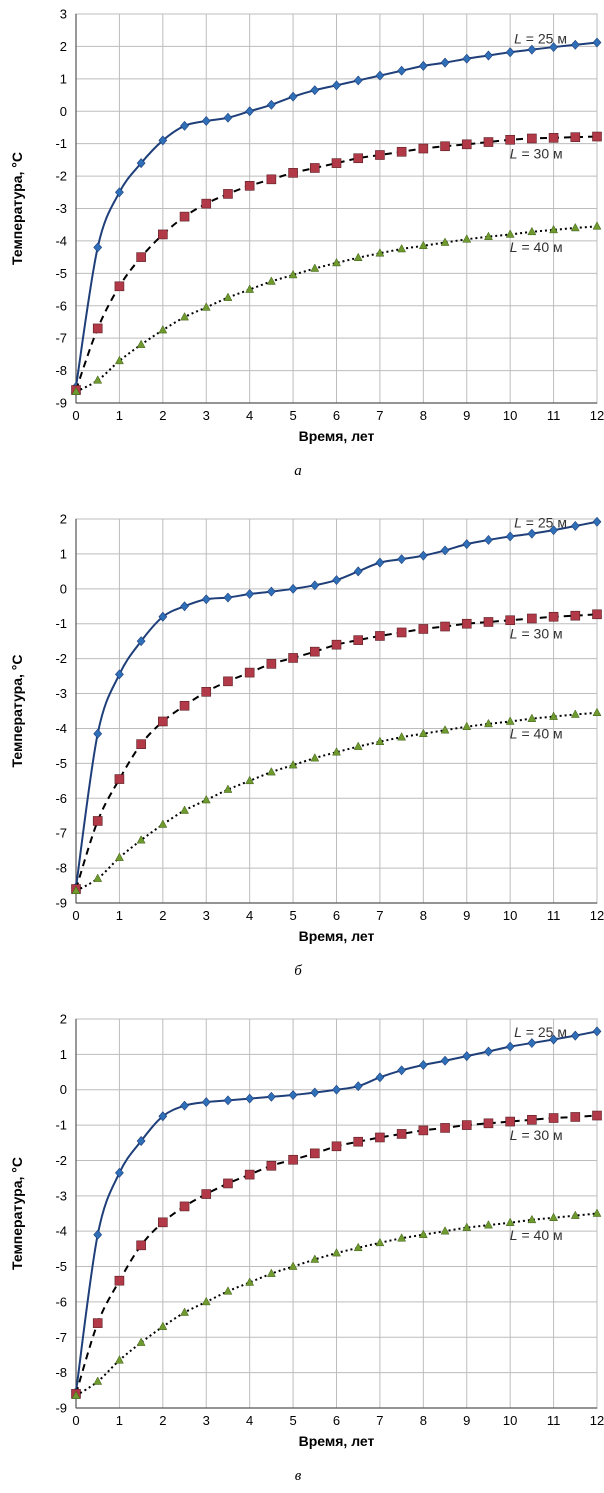 The image size is (604, 1493). Describe the element at coordinates (61, 1337) in the screenshot. I see `y-tick-label: -7` at that location.